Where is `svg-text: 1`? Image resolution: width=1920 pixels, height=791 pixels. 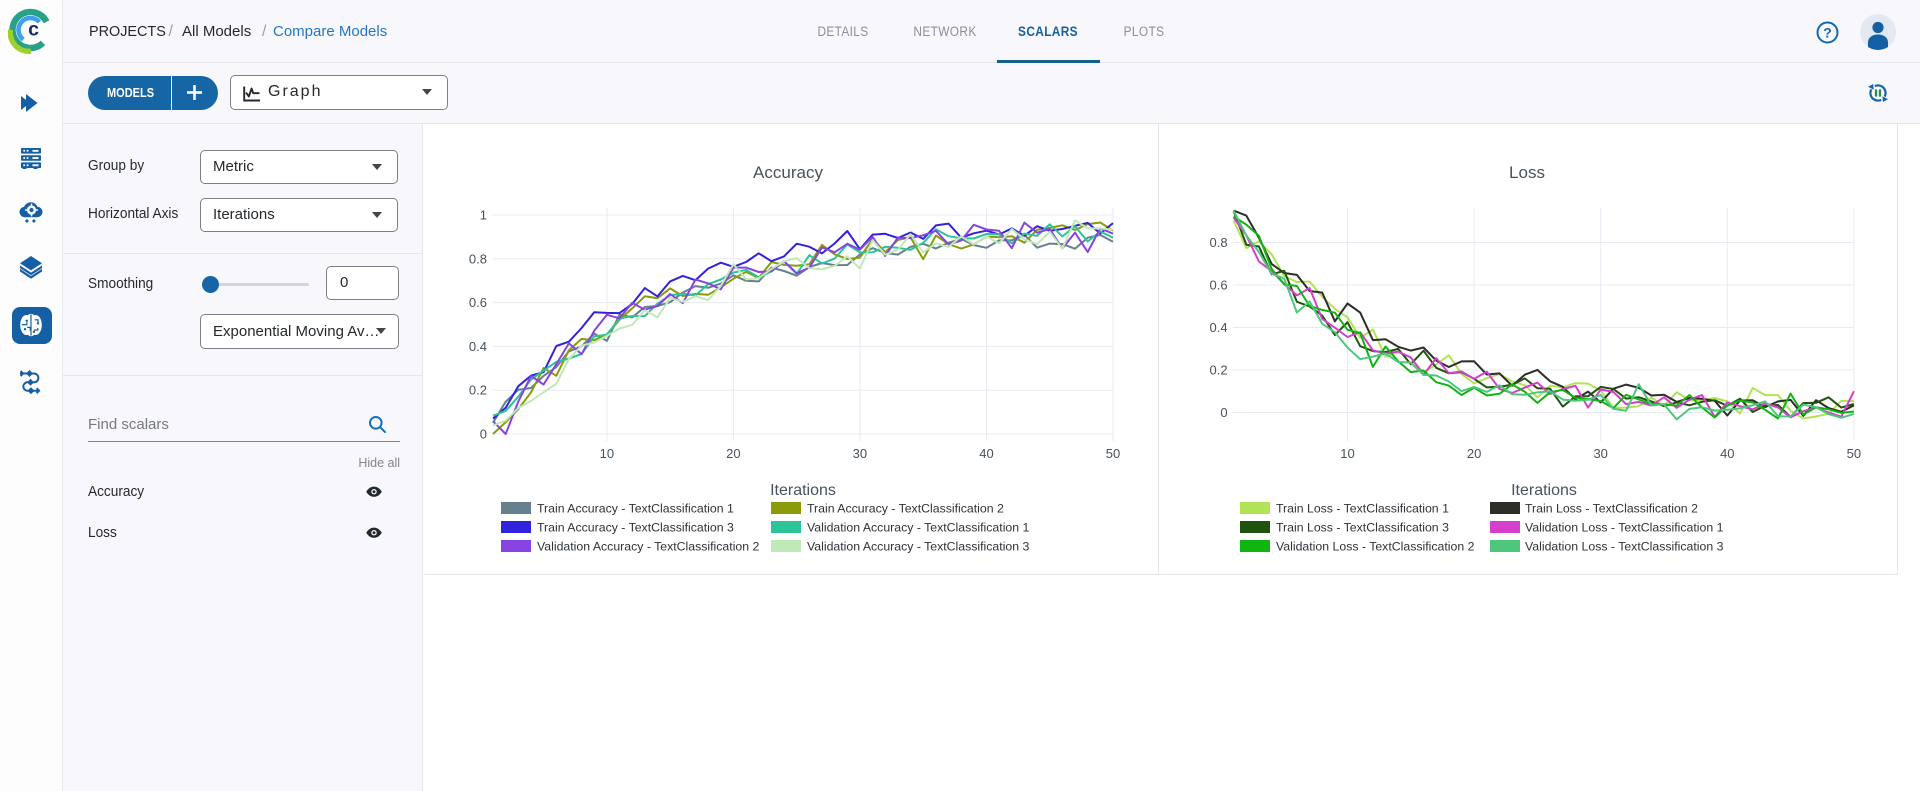 svg-text: 1 is located at coordinates (483, 215).